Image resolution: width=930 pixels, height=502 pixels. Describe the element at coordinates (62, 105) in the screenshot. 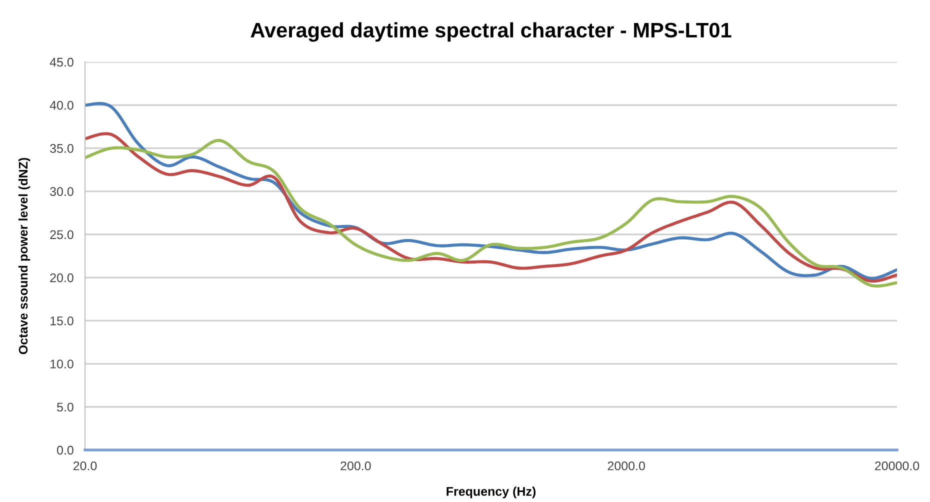

I see `y-tick-label: 40.0` at that location.